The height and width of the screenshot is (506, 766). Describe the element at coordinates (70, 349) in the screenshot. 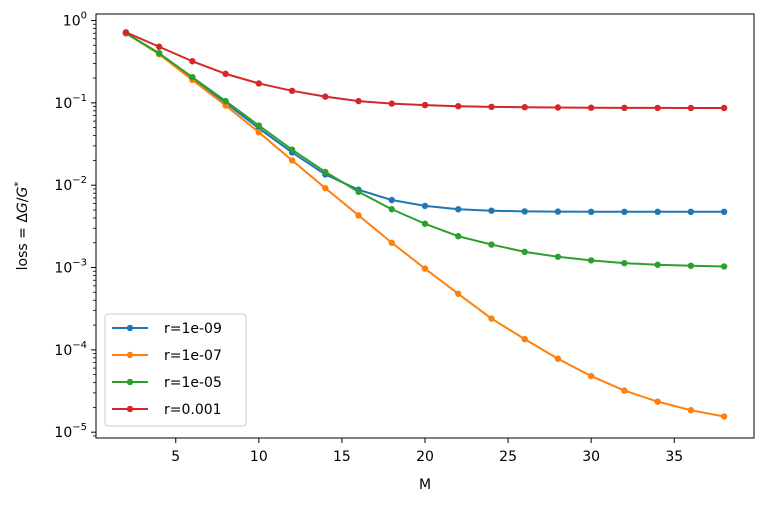

I see `y-tick-label: 10⁻⁴` at that location.